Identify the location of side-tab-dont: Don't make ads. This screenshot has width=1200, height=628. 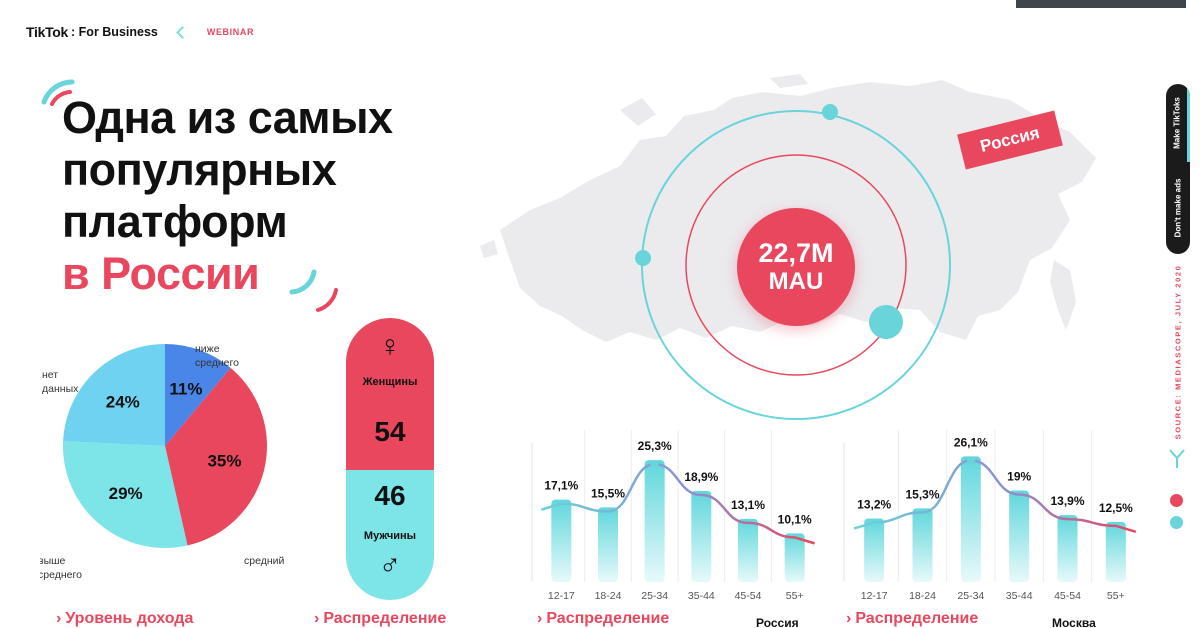
(1178, 208).